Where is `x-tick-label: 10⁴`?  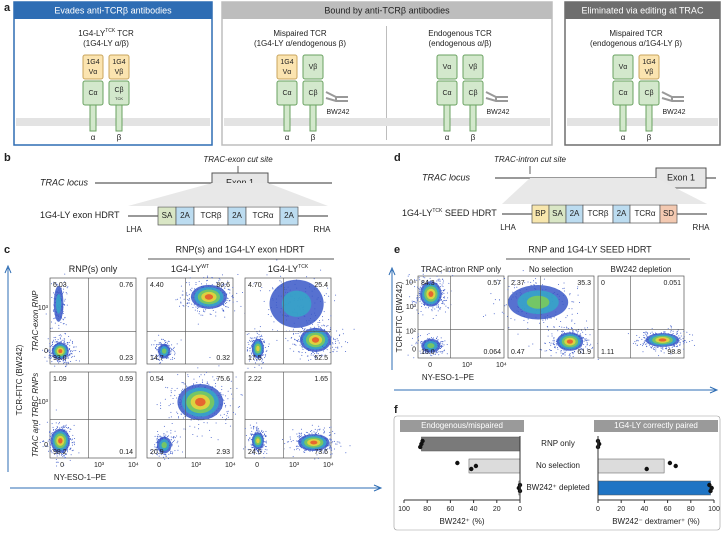 x-tick-label: 10⁴ is located at coordinates (133, 465).